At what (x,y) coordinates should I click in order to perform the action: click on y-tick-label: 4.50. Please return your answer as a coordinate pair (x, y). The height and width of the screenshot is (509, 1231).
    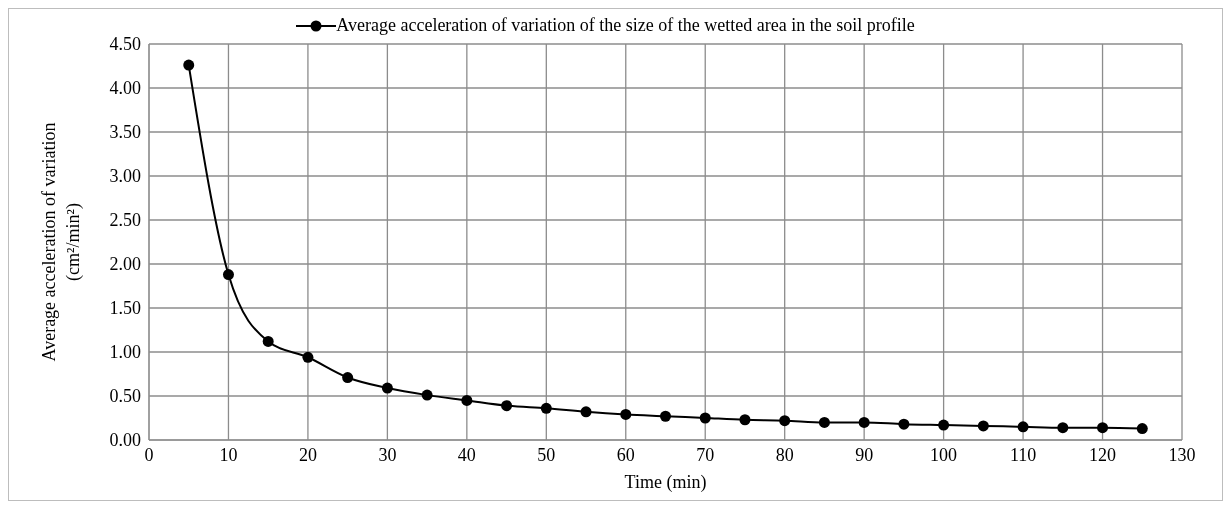
    Looking at the image, I should click on (125, 44).